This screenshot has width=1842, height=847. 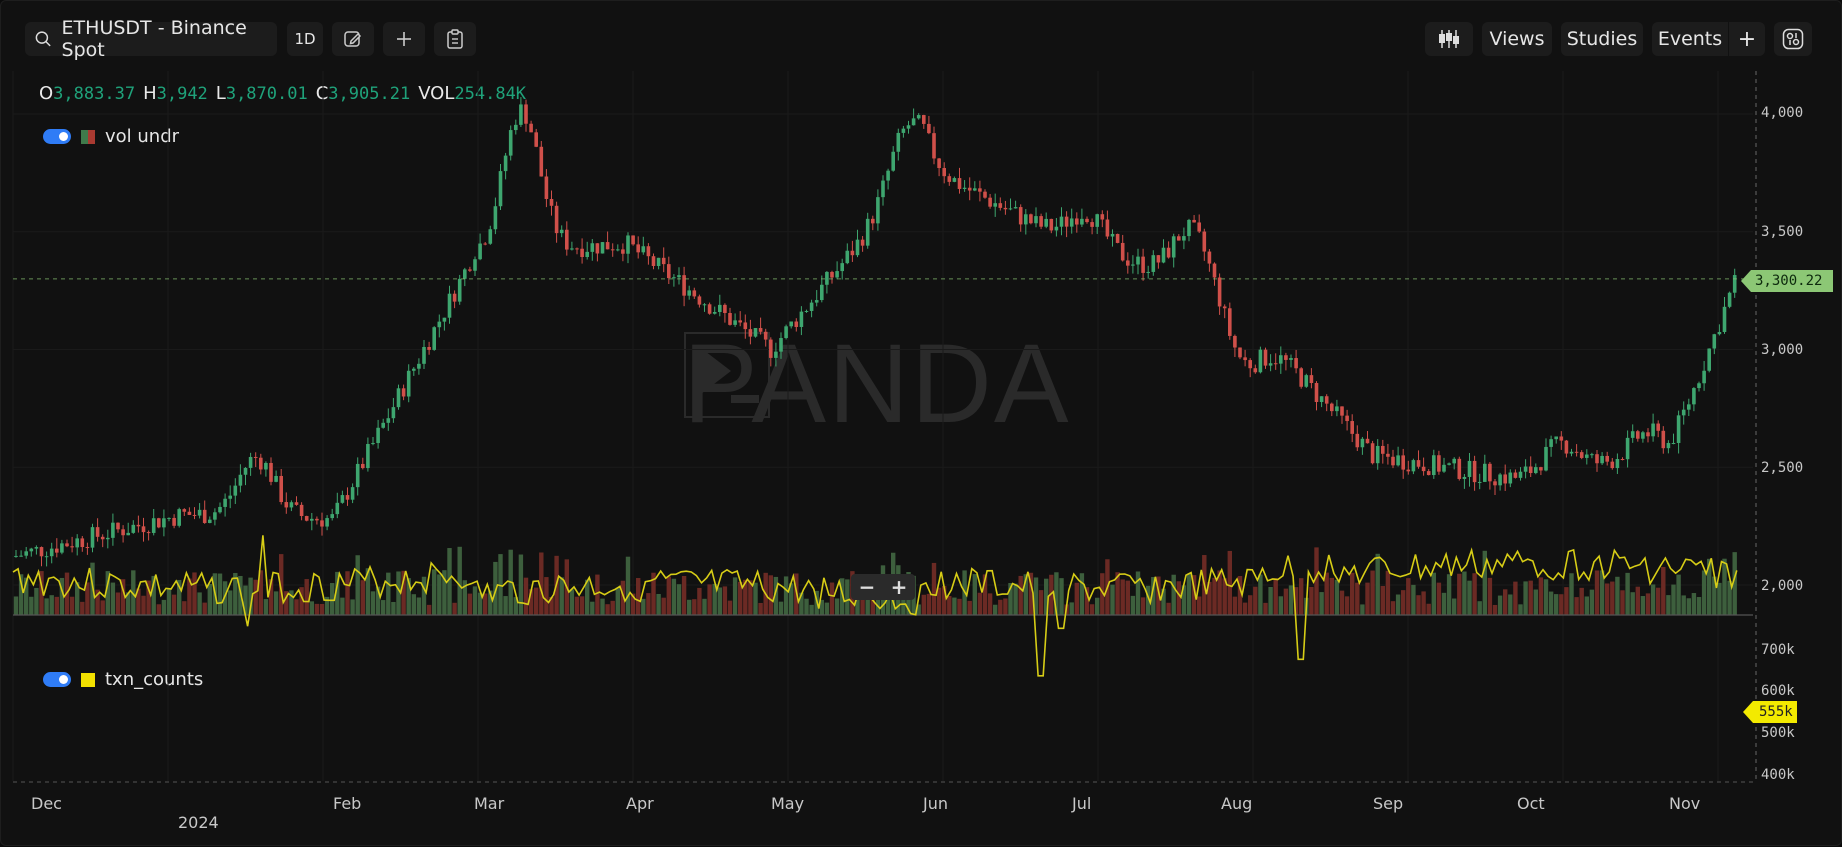 What do you see at coordinates (57, 136) in the screenshot?
I see `volume-toggle` at bounding box center [57, 136].